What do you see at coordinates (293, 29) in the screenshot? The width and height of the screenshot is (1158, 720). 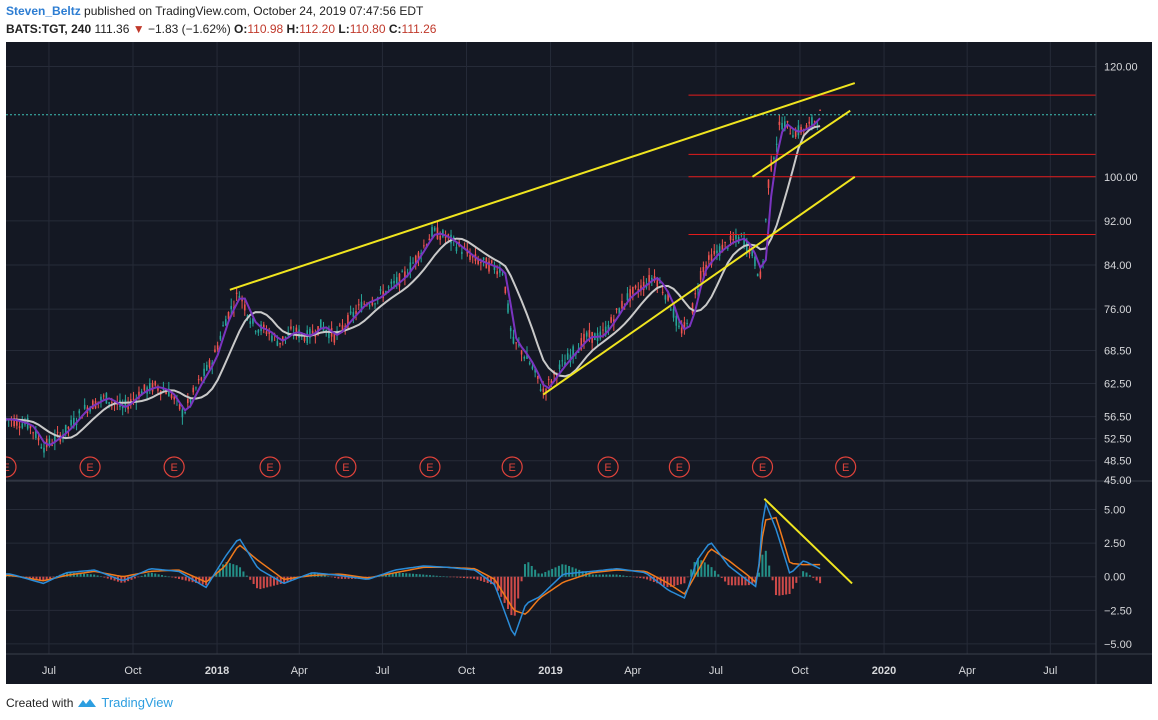 I see `high-label: H:` at bounding box center [293, 29].